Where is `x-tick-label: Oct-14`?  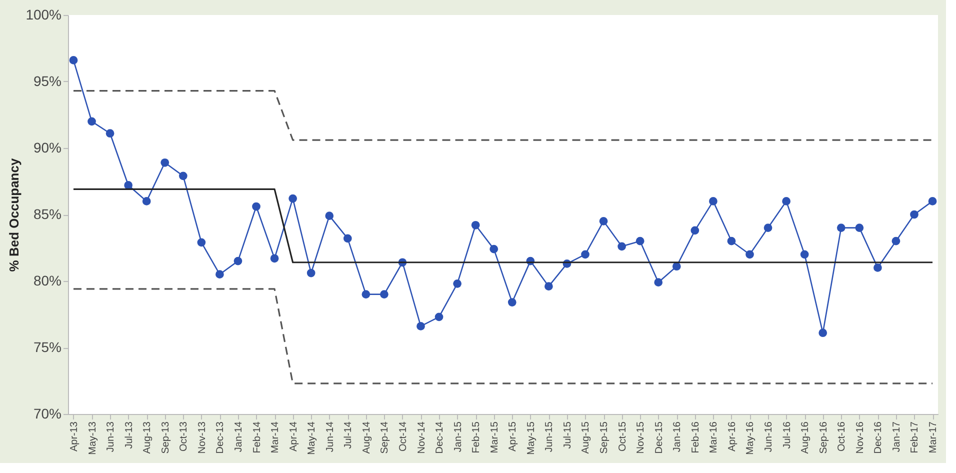
x-tick-label: Oct-14 is located at coordinates (403, 436).